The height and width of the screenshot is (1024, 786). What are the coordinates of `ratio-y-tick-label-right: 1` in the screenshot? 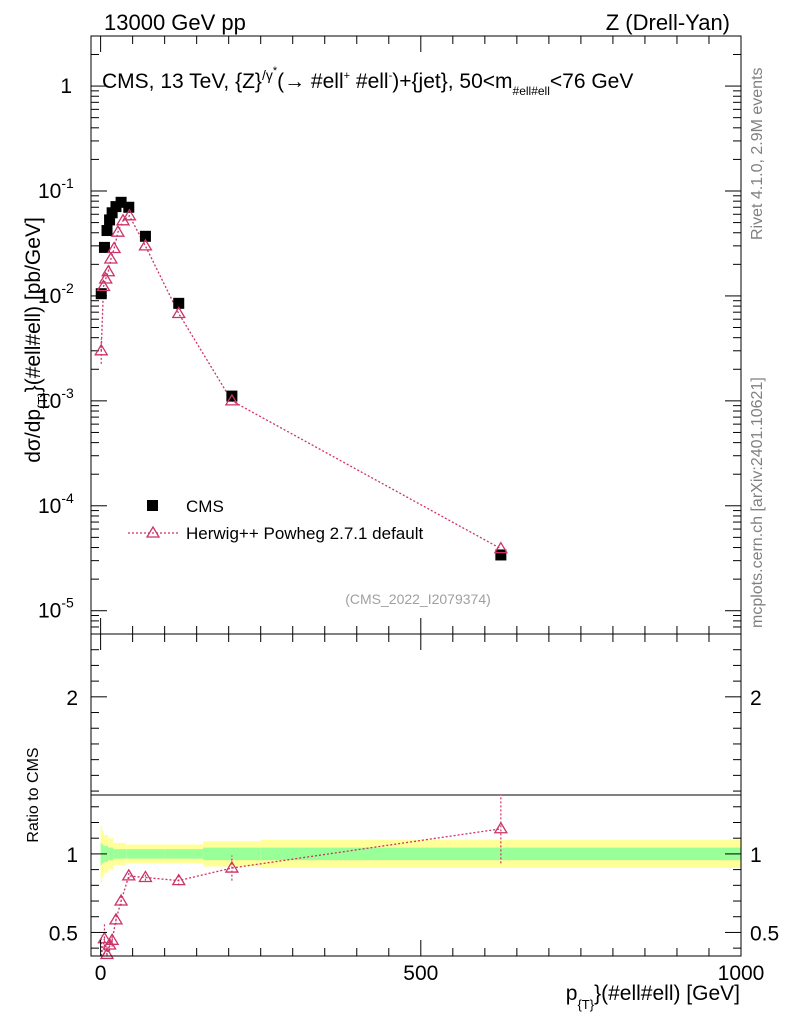 It's located at (756, 855).